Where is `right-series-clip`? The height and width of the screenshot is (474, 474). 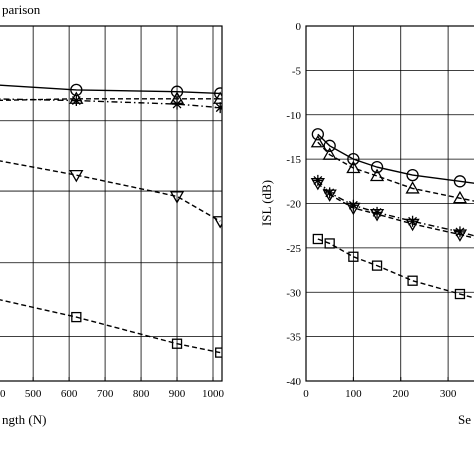 right-series-clip is located at coordinates (392, 214).